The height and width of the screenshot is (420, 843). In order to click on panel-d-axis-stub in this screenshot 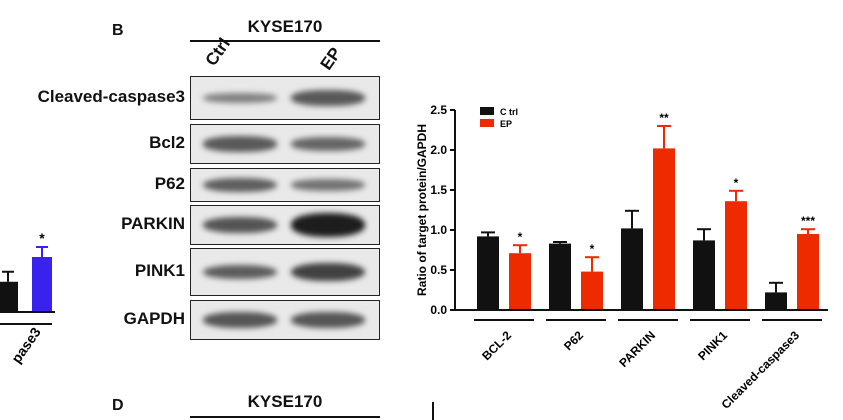, I will do `click(433, 411)`.